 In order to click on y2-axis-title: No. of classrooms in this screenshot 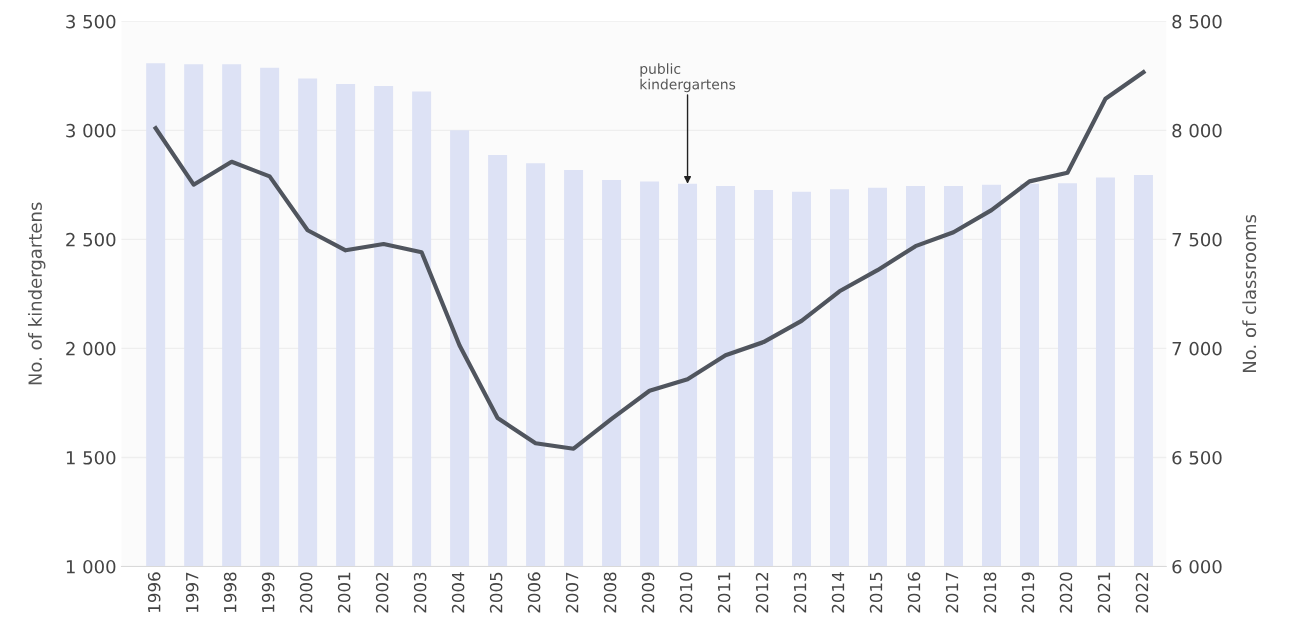, I will do `click(1249, 293)`.